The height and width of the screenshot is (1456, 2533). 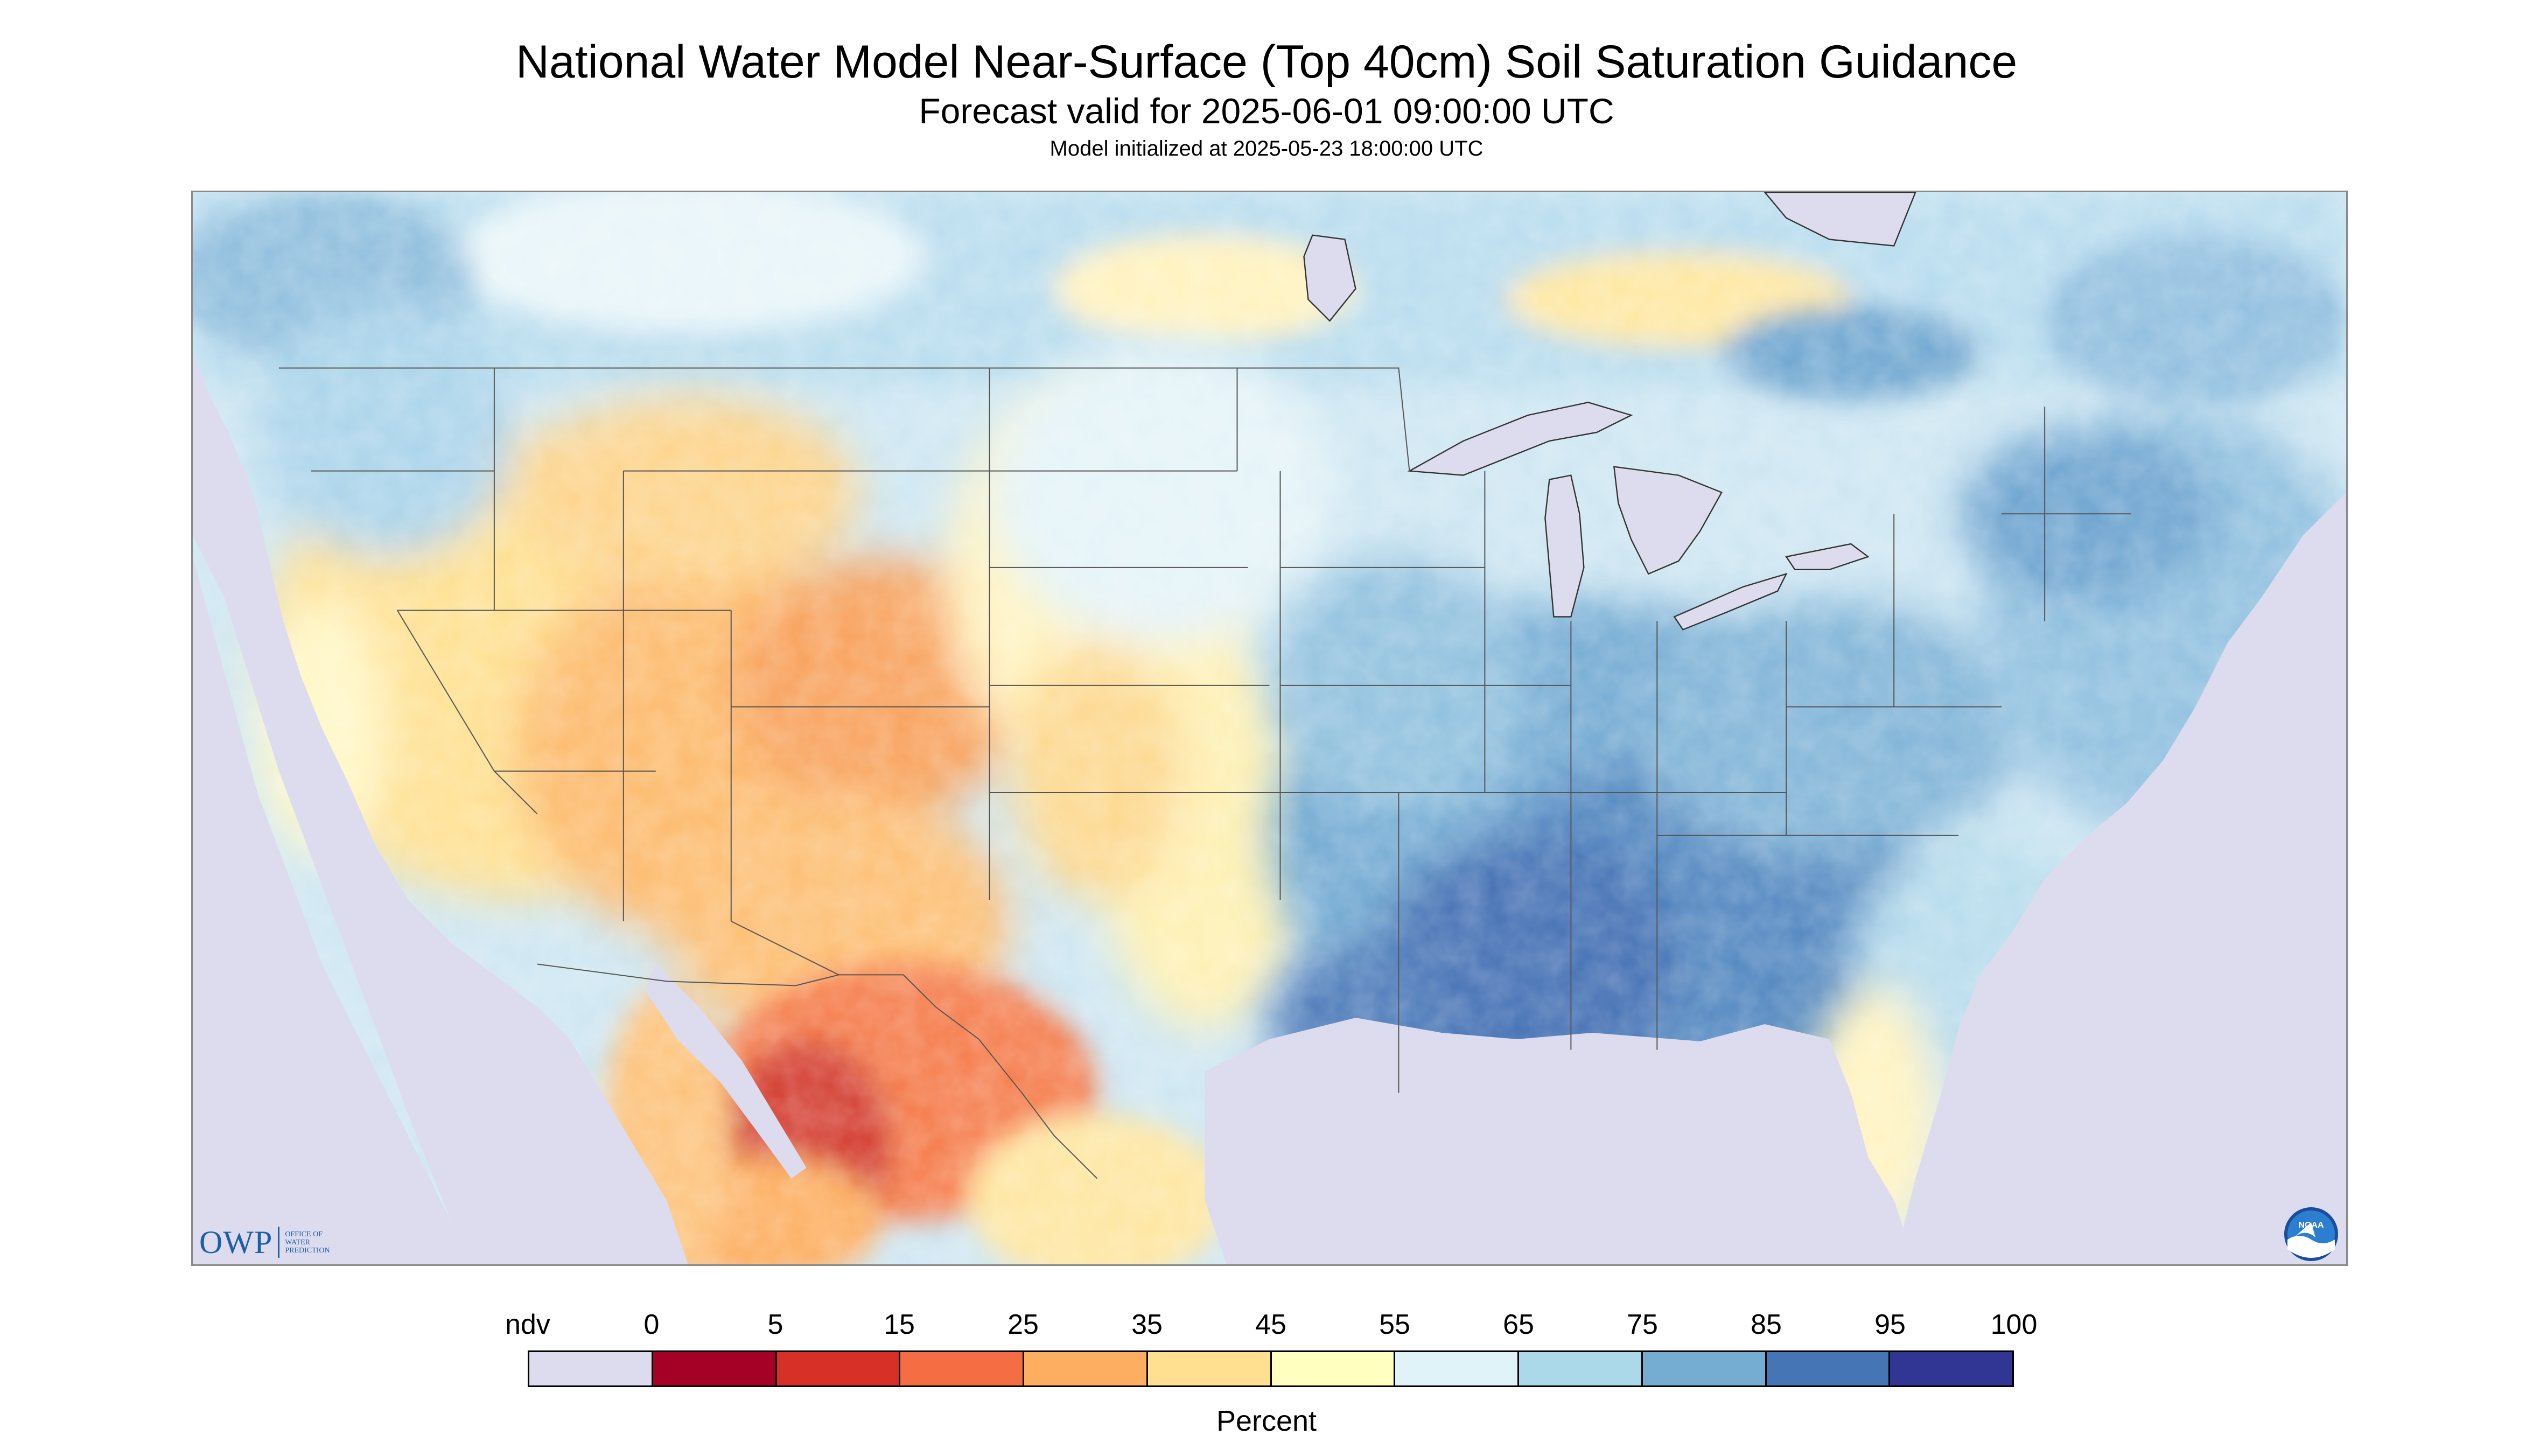 What do you see at coordinates (818, 1071) in the screenshot?
I see `us-mexico-border` at bounding box center [818, 1071].